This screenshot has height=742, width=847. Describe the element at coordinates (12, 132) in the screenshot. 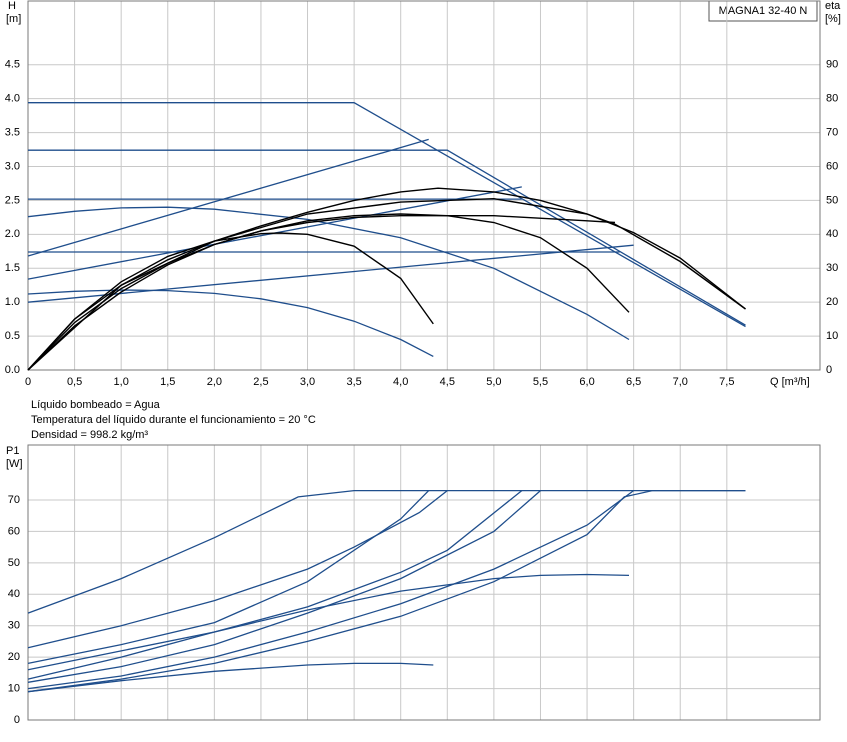

I see `y-tick-label: 3.5` at that location.